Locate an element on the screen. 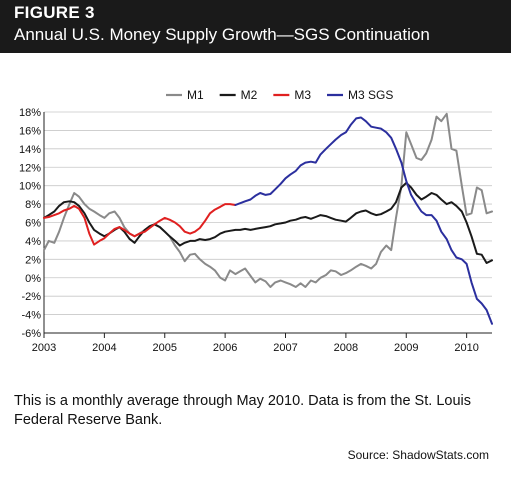 This screenshot has height=480, width=511. y-tick-label: 4% is located at coordinates (33, 242).